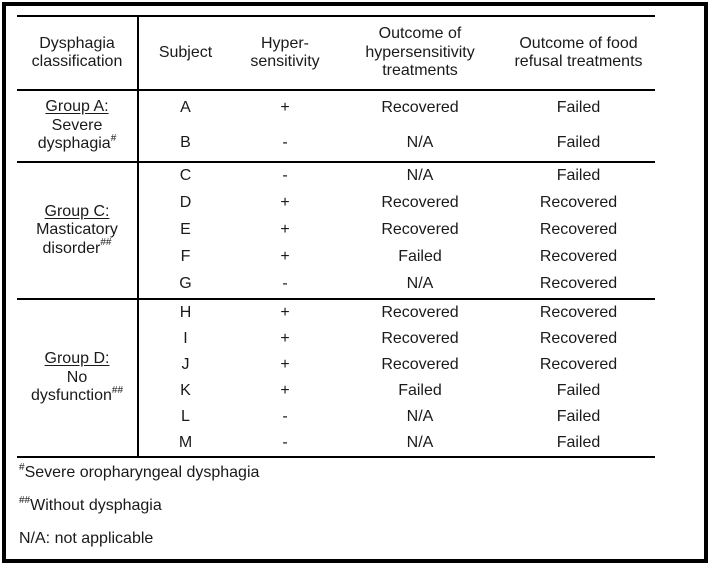  I want to click on table-row-subject-e: E + Recovered Recovered, so click(336, 230).